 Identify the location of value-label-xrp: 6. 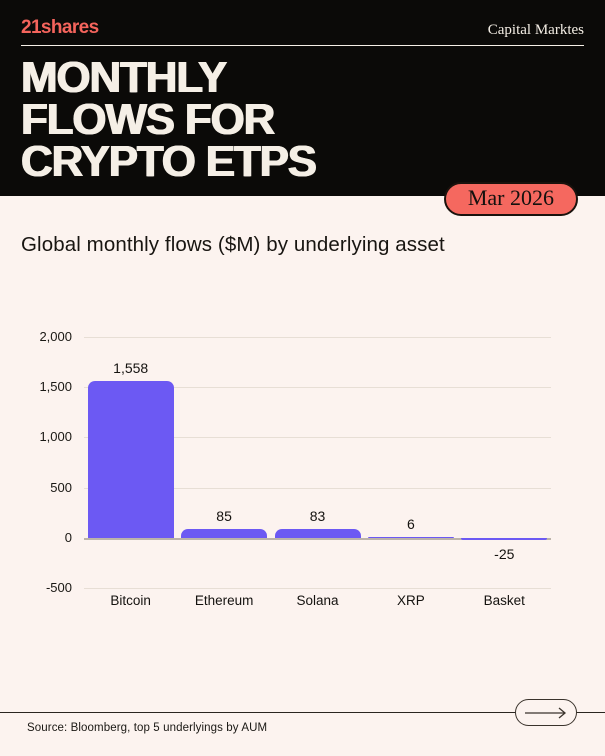
(410, 523).